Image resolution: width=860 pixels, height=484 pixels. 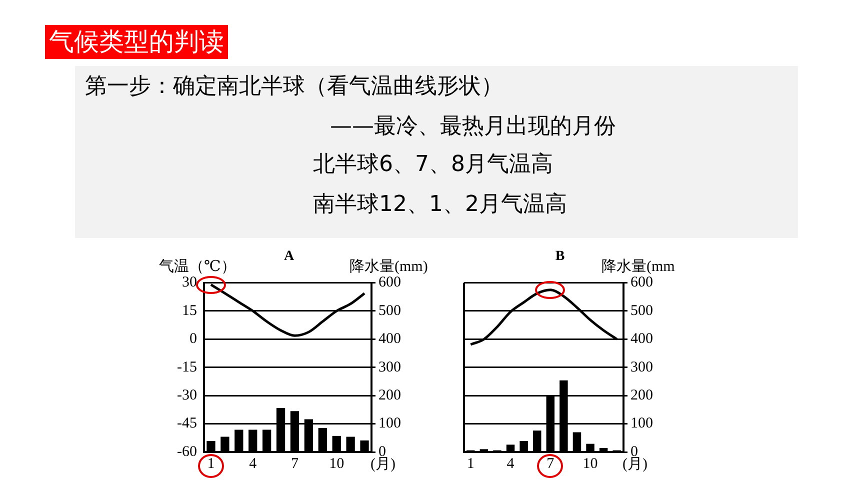 I want to click on text: 气候类型的判读, so click(x=136, y=42).